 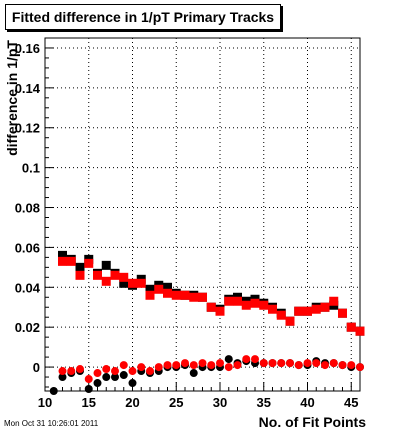 What do you see at coordinates (89, 402) in the screenshot?
I see `x-tick-label: 15` at bounding box center [89, 402].